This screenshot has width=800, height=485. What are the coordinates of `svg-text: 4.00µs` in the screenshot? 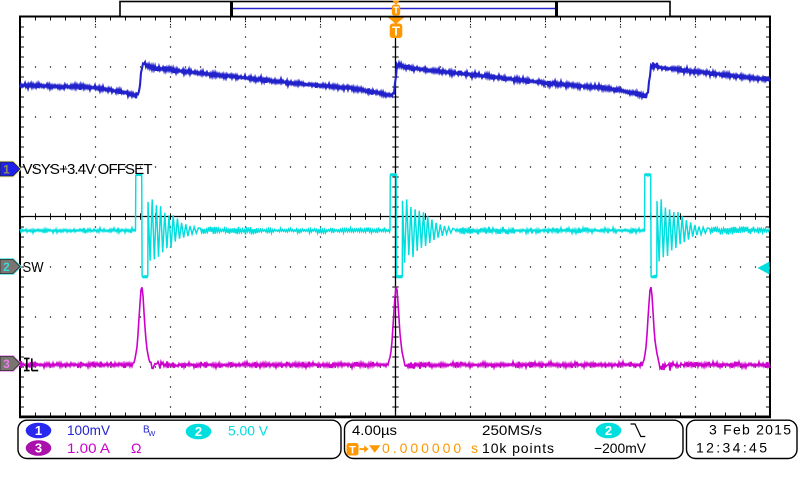 It's located at (374, 430).